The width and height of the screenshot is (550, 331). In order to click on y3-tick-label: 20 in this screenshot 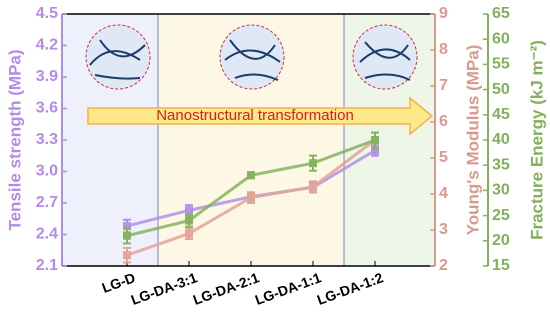, I will do `click(501, 240)`.